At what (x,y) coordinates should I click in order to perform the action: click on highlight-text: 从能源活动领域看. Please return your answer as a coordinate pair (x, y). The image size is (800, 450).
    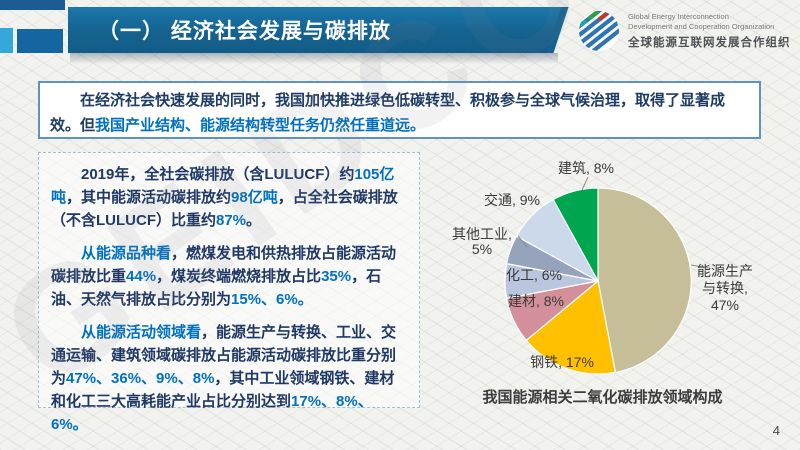
    Looking at the image, I should click on (141, 332).